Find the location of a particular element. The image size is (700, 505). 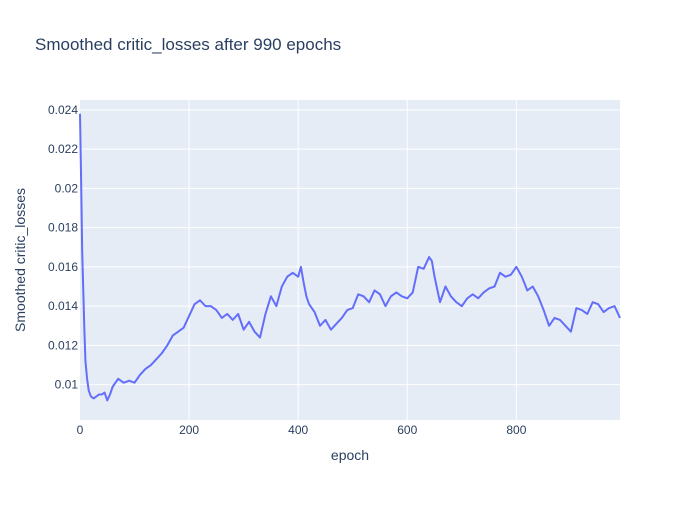

x-tick-label: 200 is located at coordinates (189, 430).